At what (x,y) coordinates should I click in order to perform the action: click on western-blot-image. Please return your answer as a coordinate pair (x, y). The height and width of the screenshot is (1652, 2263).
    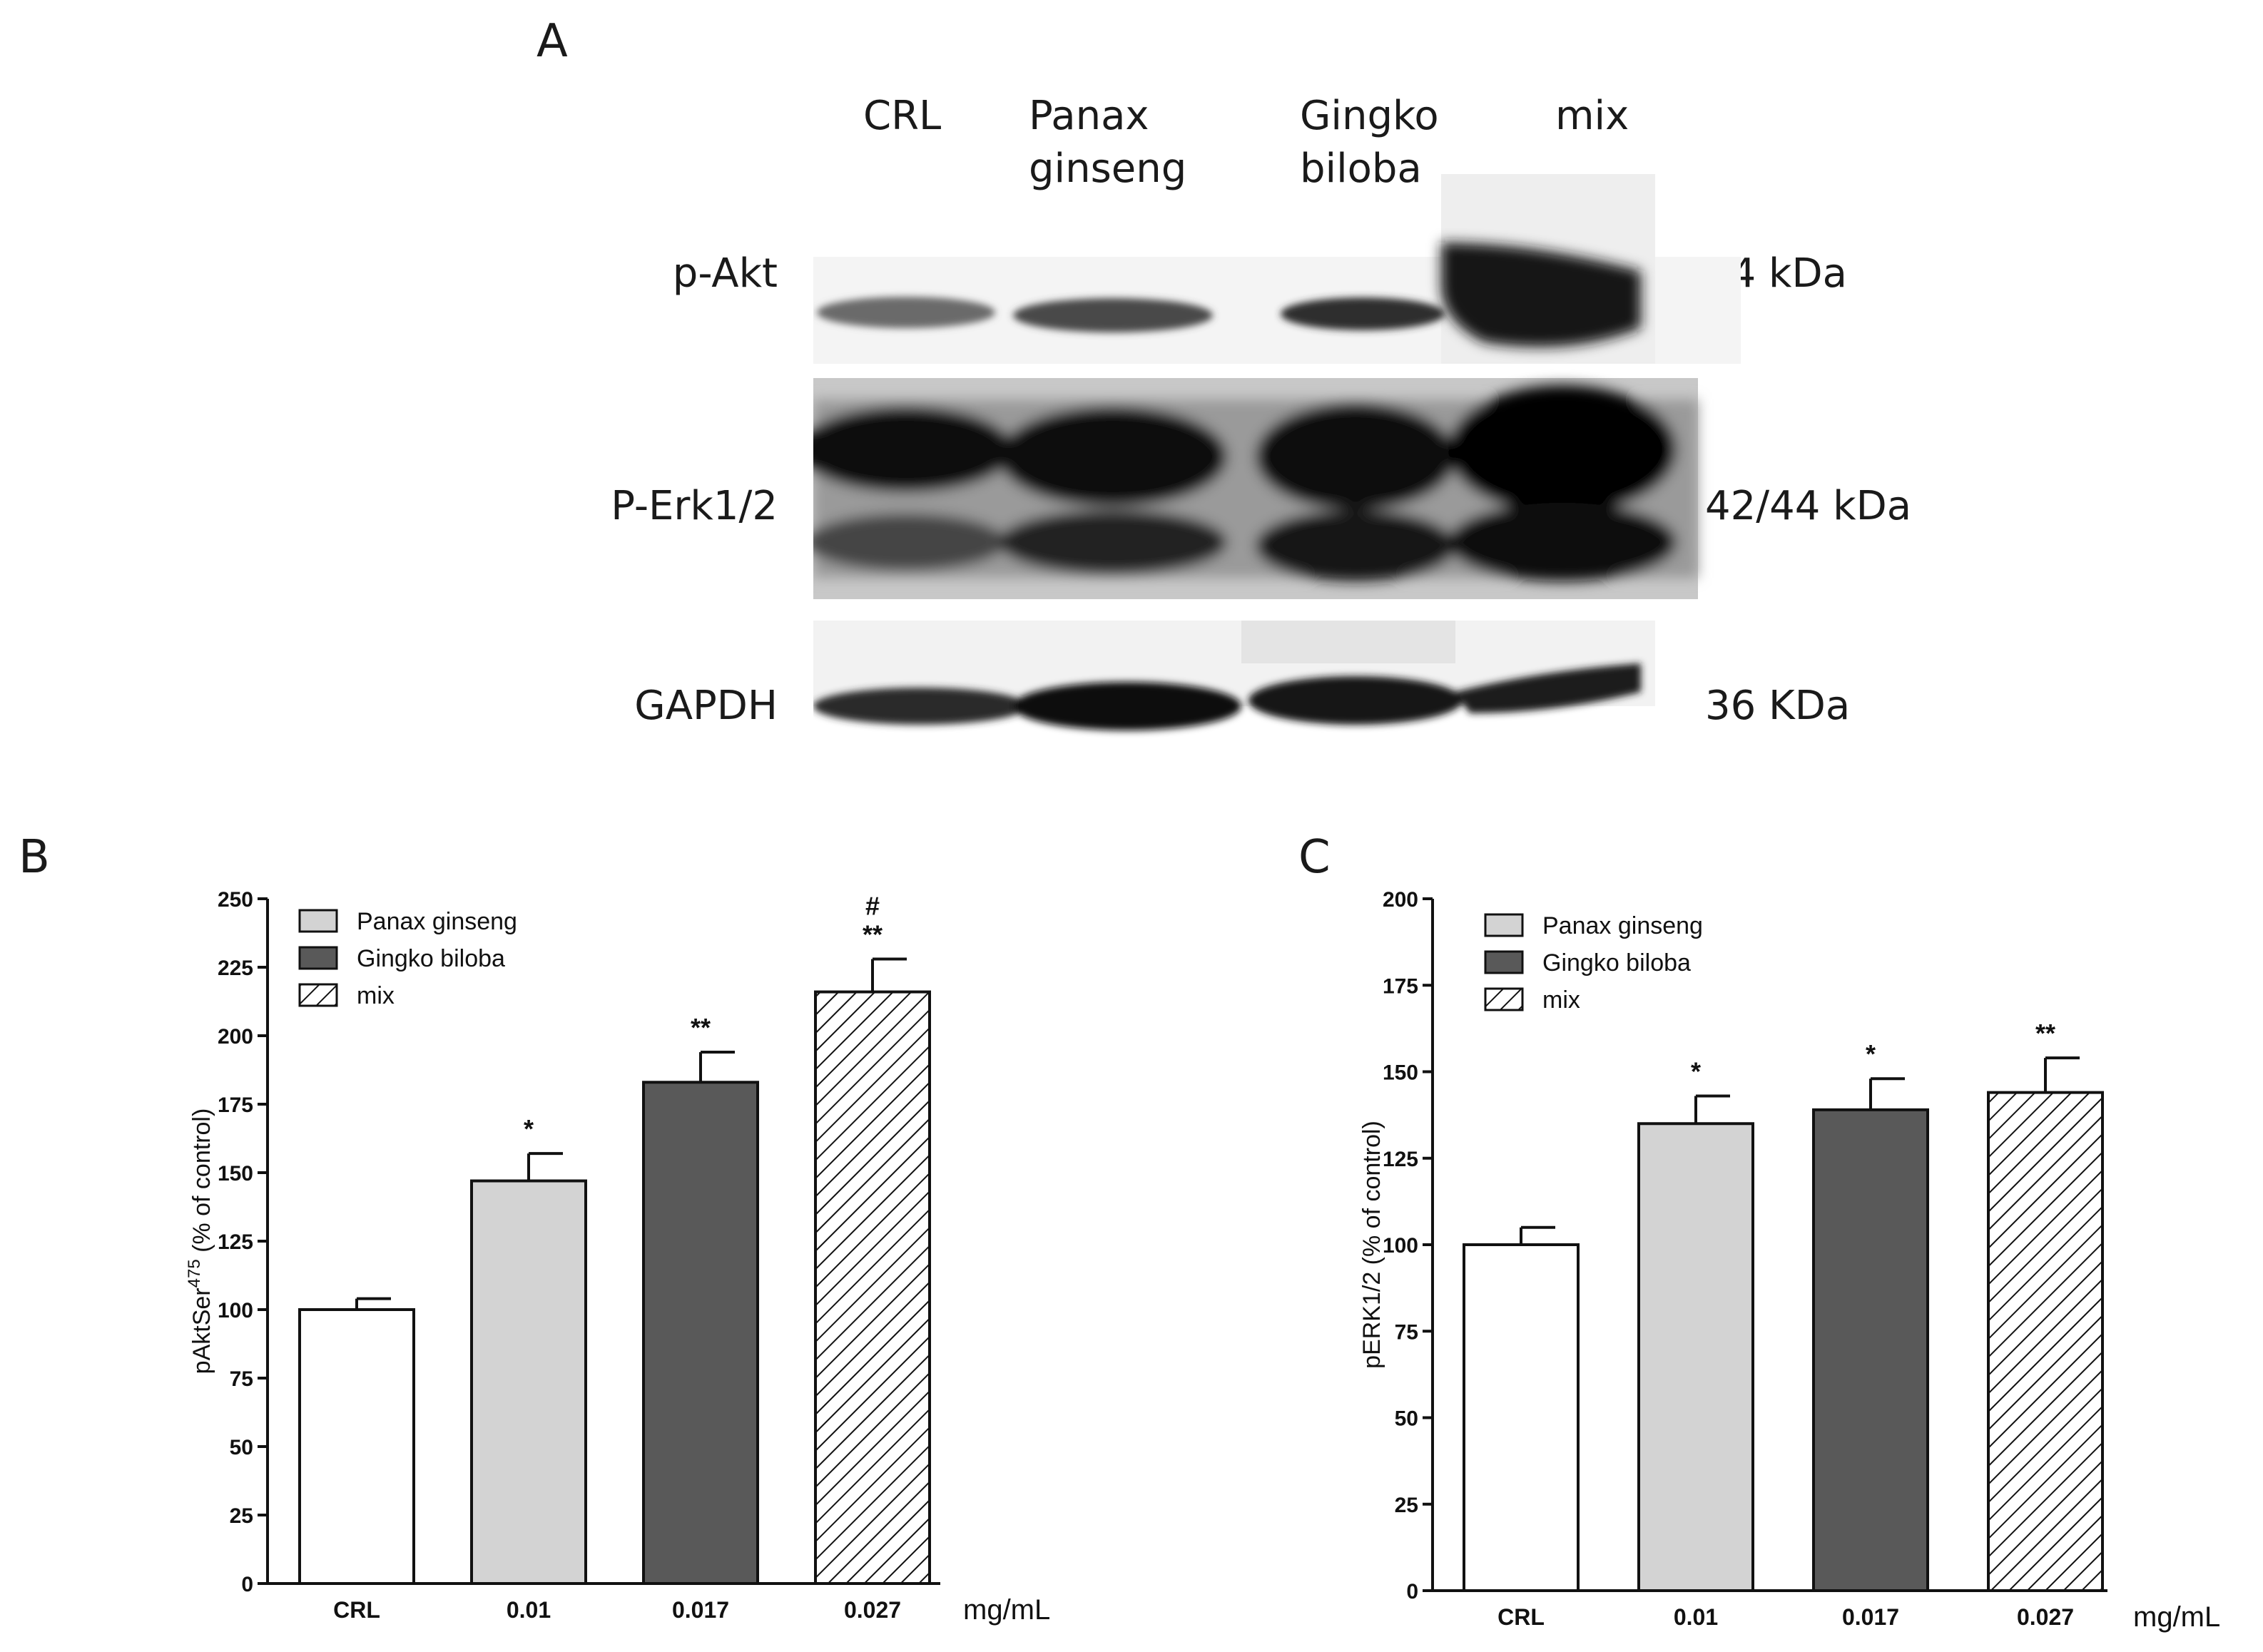
    Looking at the image, I should click on (1277, 452).